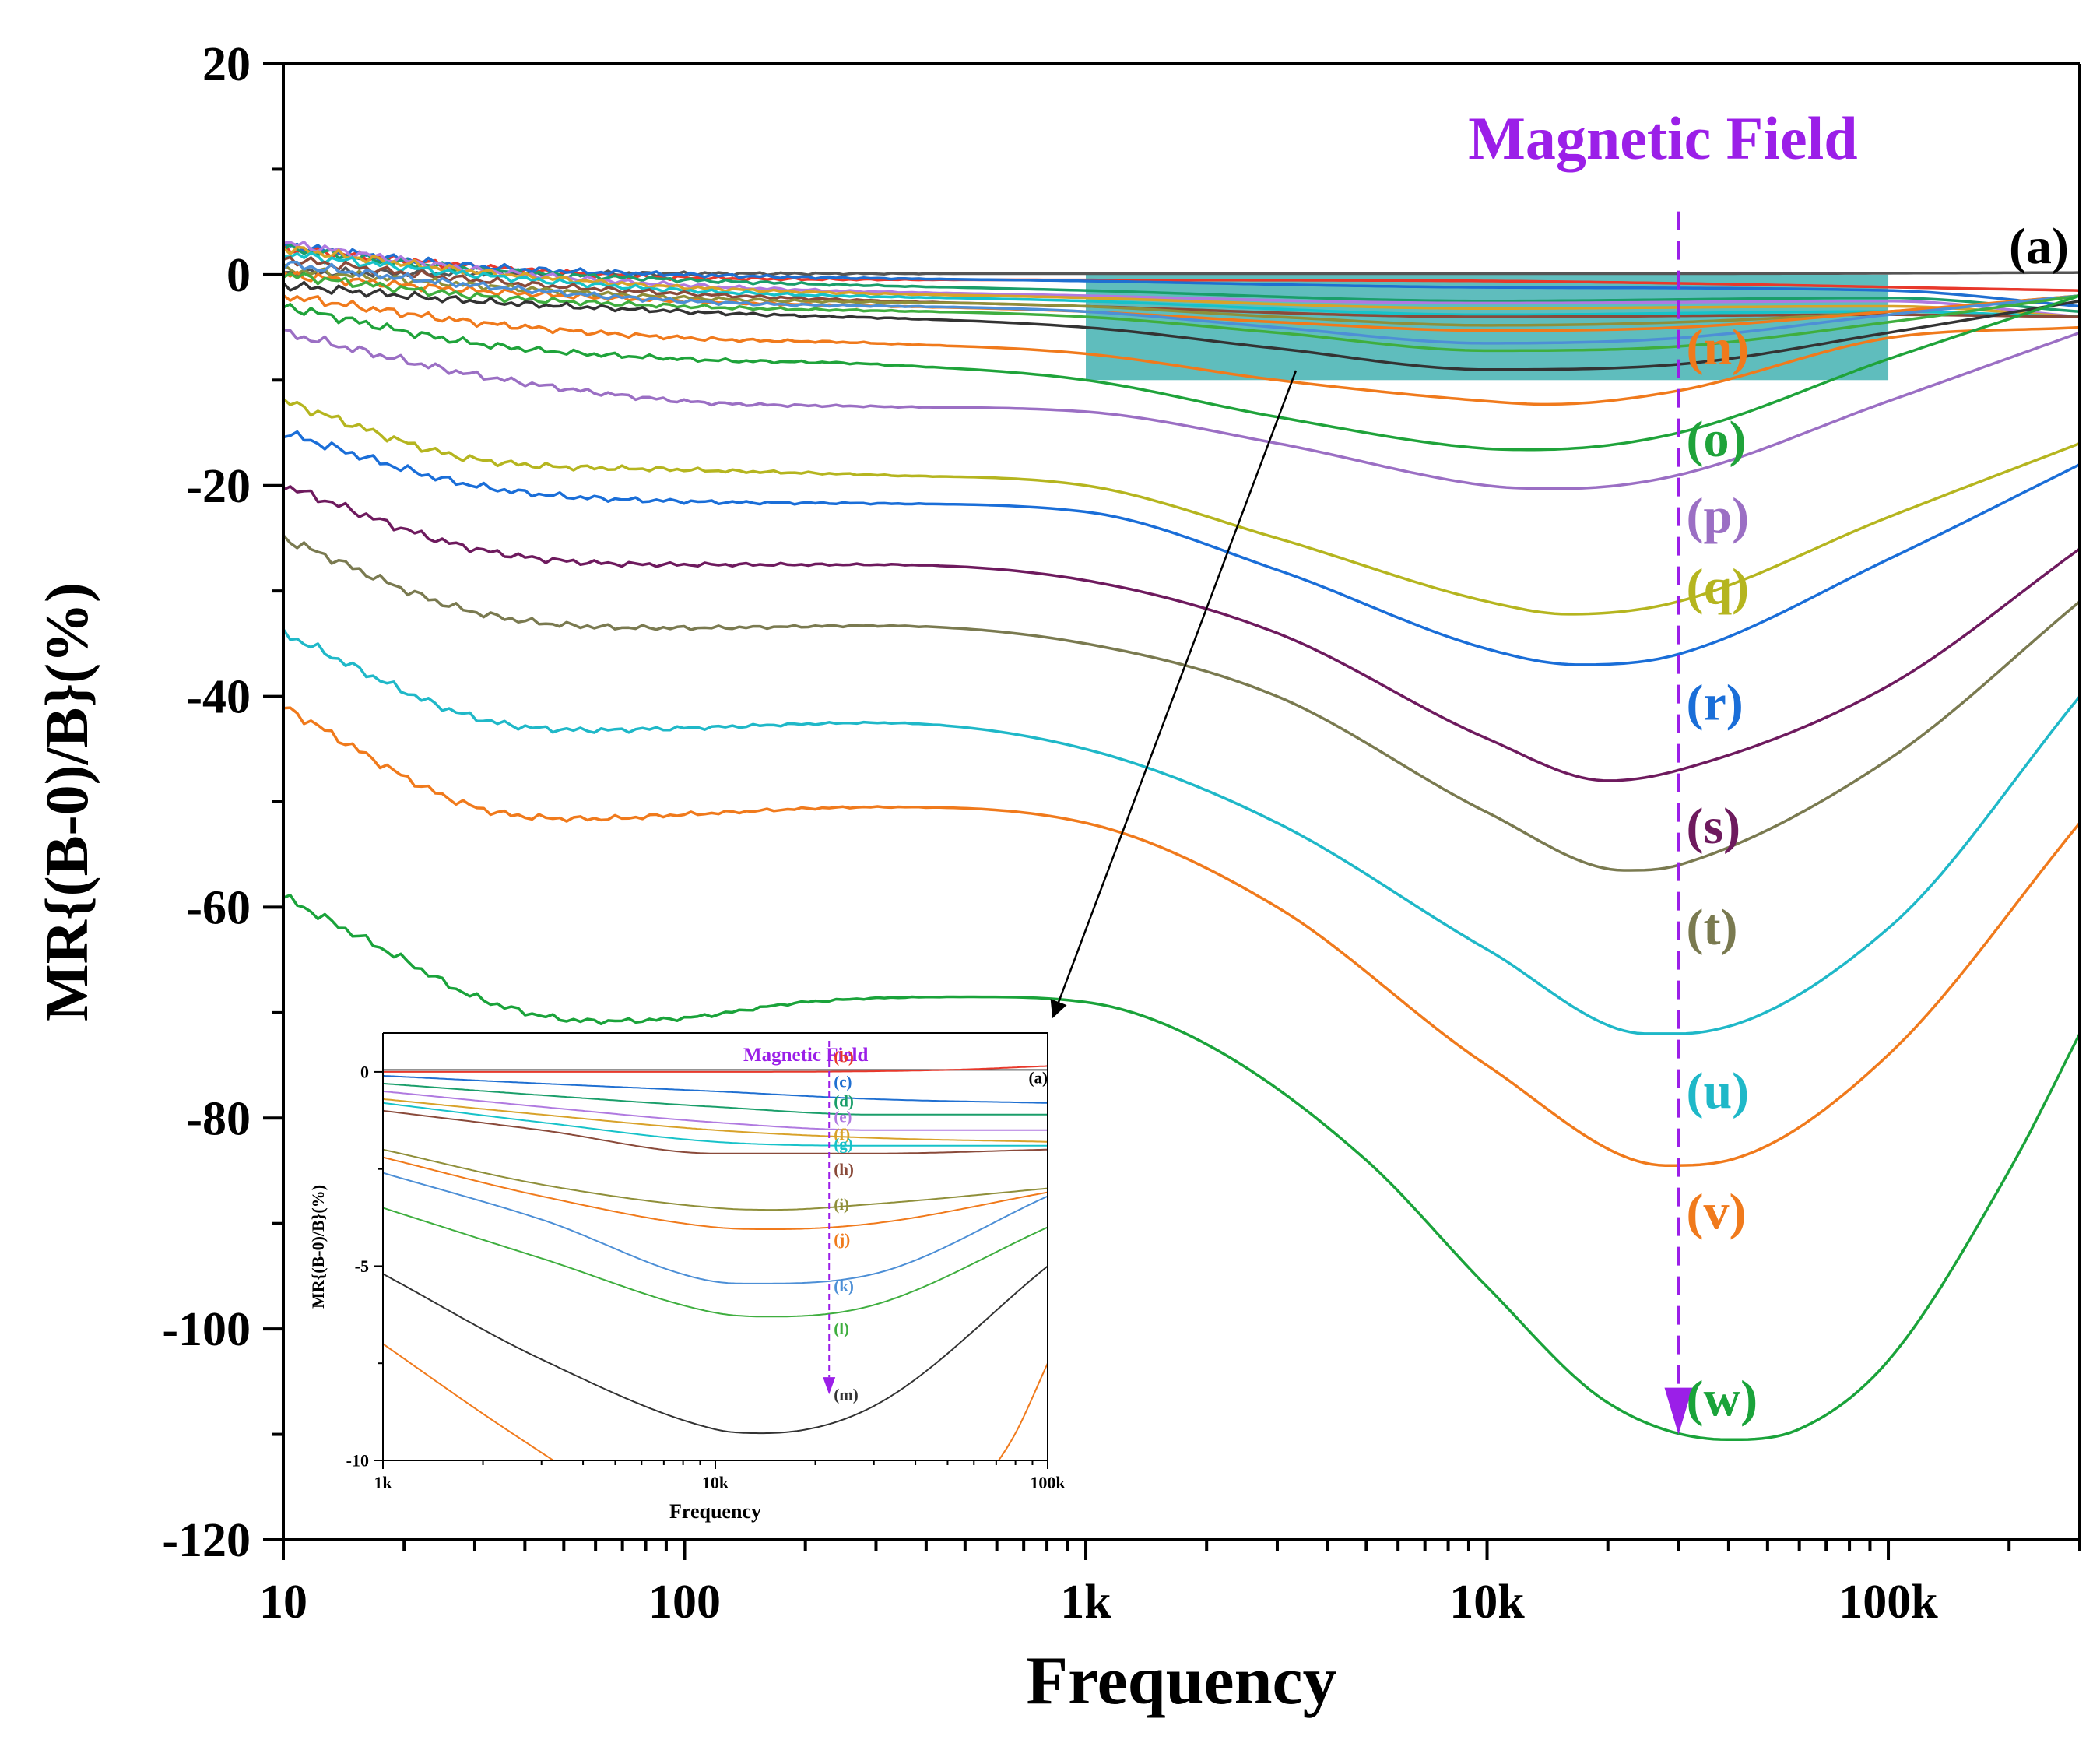  Describe the element at coordinates (1085, 1602) in the screenshot. I see `x-tick-label: 1k` at that location.